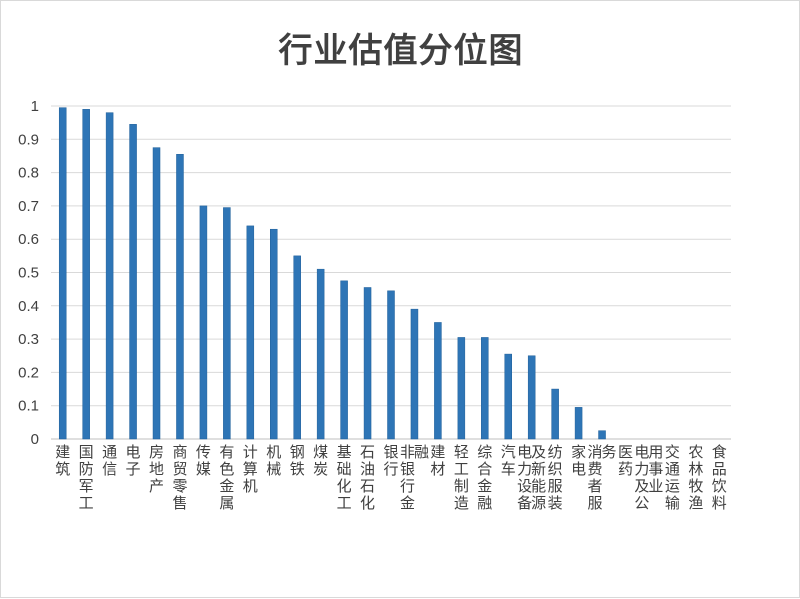 Image resolution: width=800 pixels, height=599 pixels. What do you see at coordinates (609, 452) in the screenshot?
I see `x-category-char: 务` at bounding box center [609, 452].